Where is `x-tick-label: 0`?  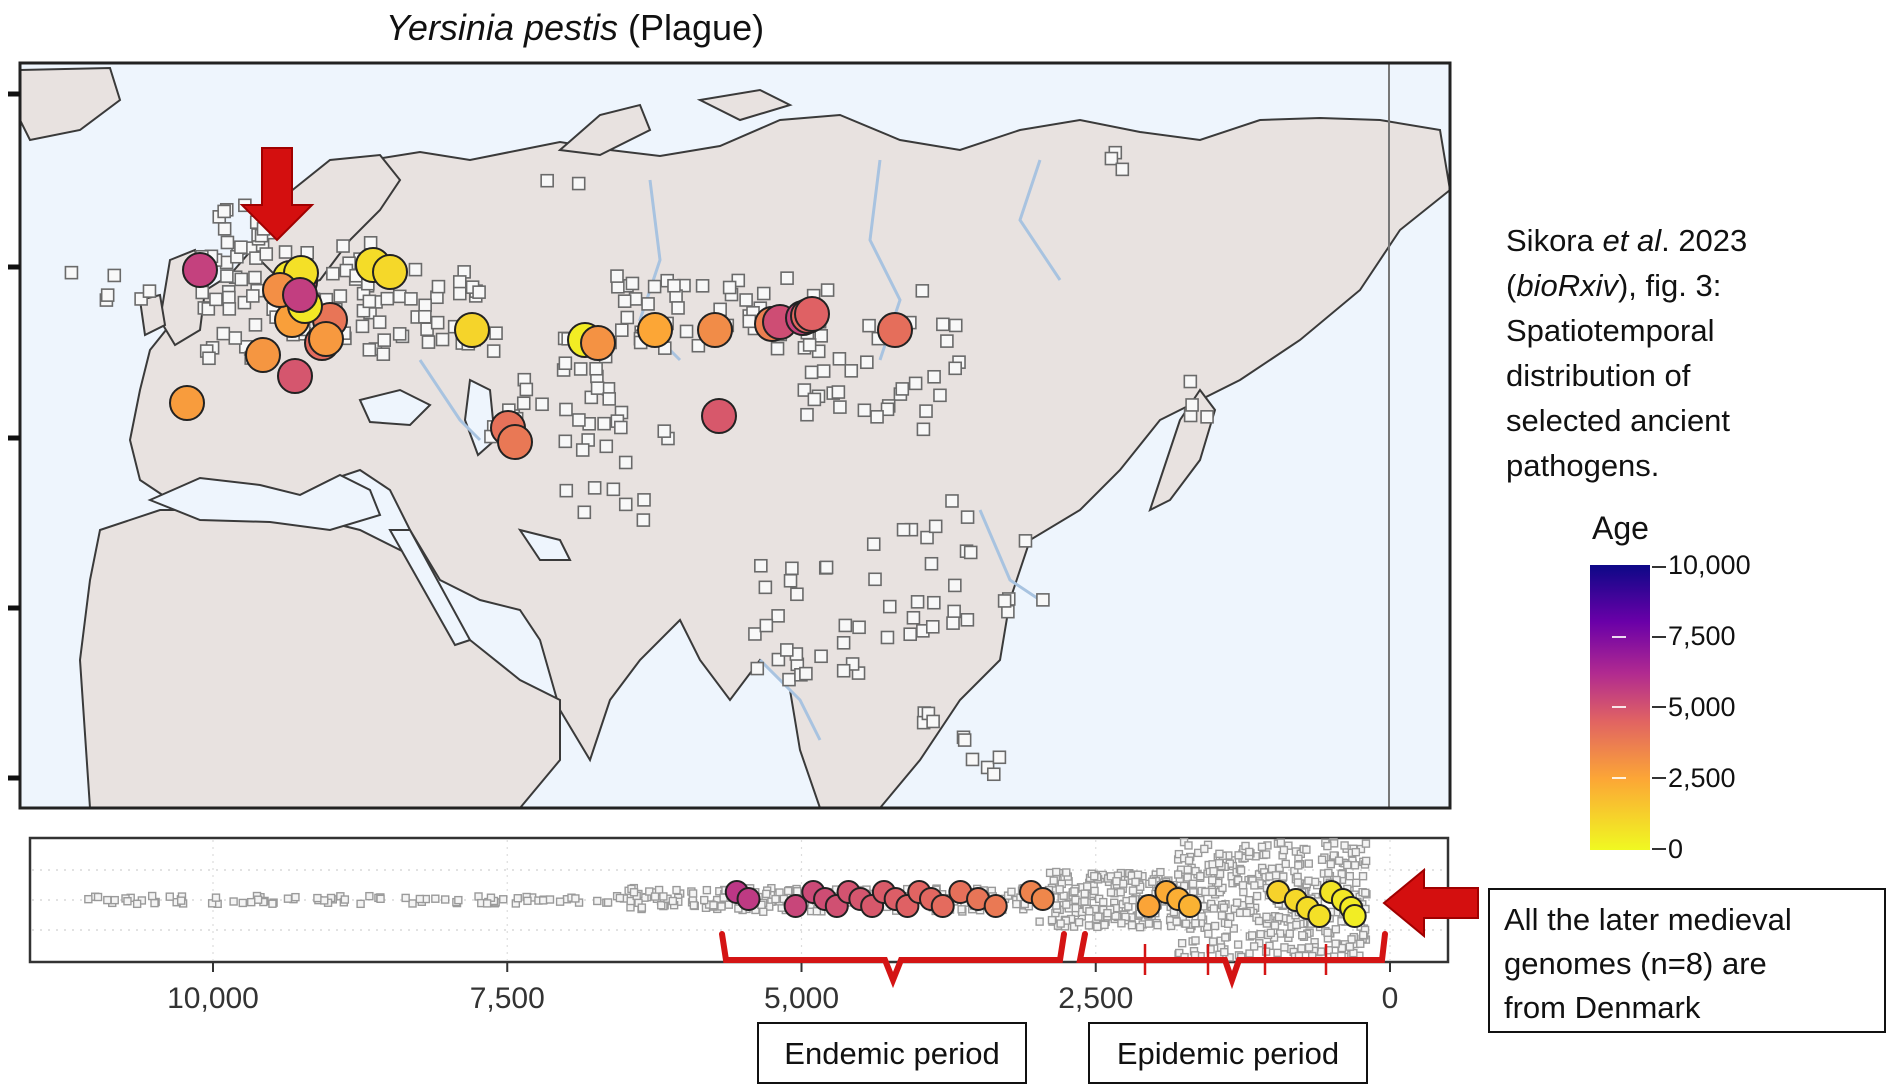
x-tick-label: 0 is located at coordinates (1390, 998).